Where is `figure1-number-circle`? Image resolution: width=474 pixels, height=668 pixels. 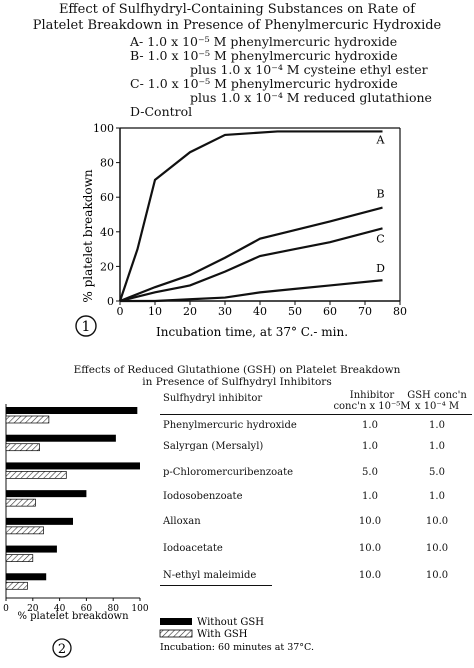
figure1-number-circle is located at coordinates (86, 326).